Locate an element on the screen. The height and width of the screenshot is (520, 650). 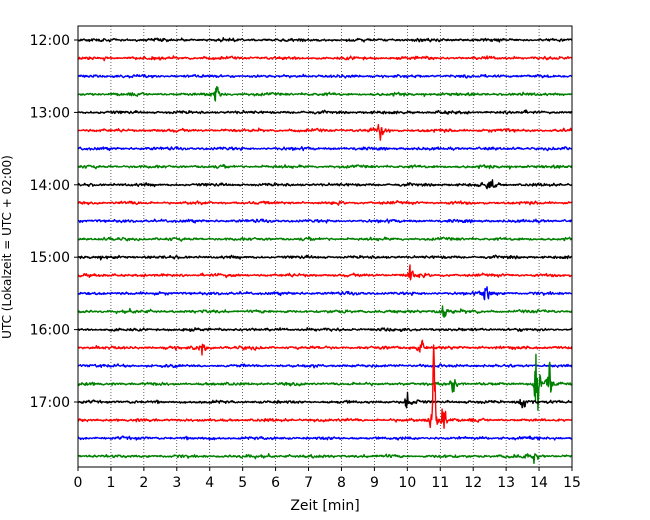
y-tick-label: 16:00 is located at coordinates (50, 331).